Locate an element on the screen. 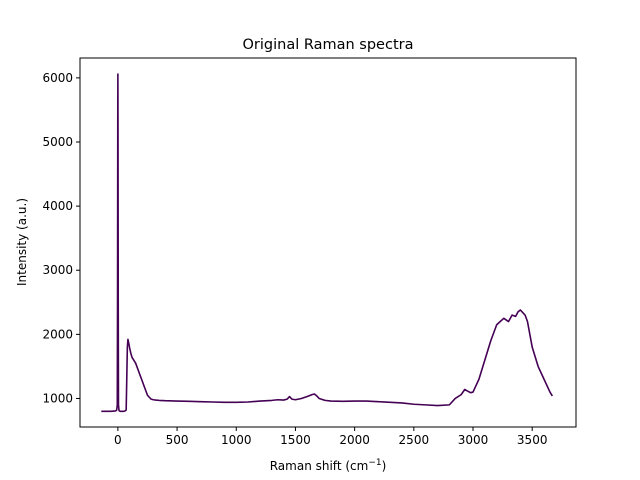  y-tick-label: 1000 is located at coordinates (57, 398).